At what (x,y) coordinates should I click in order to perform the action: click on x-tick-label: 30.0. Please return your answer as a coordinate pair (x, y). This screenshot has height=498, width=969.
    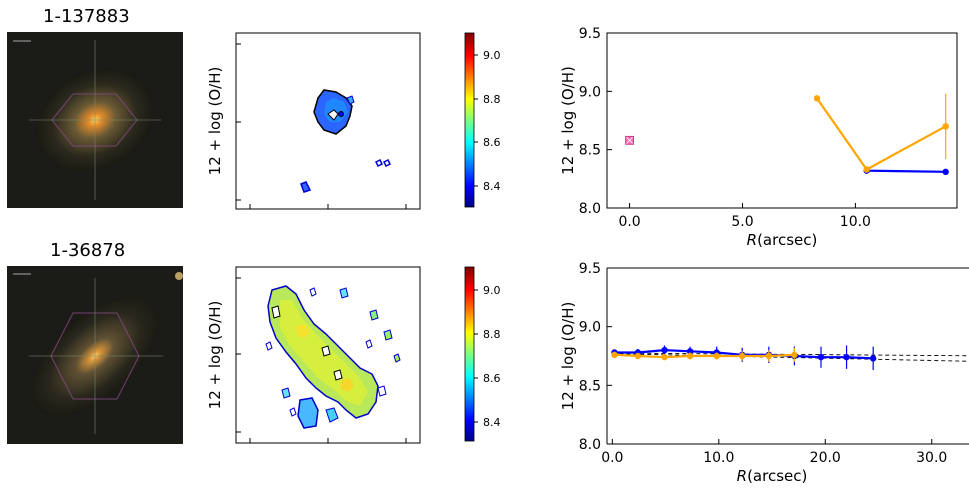
    Looking at the image, I should click on (931, 458).